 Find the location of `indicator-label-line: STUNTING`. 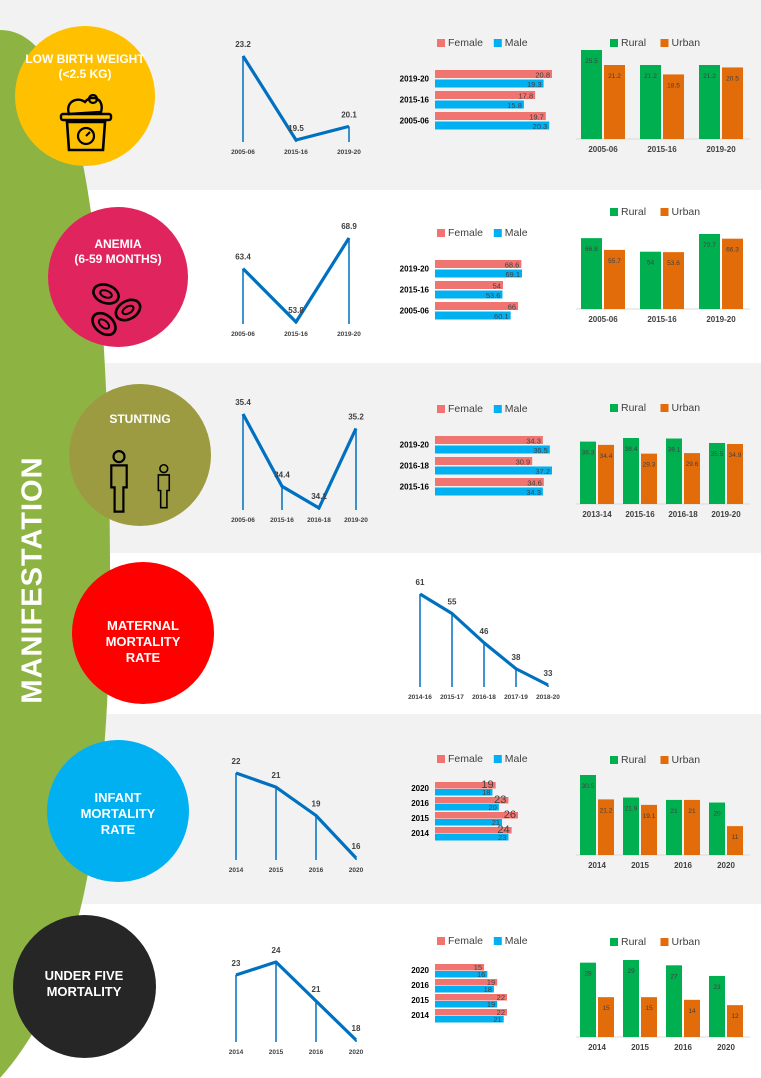

indicator-label-line: STUNTING is located at coordinates (140, 419).